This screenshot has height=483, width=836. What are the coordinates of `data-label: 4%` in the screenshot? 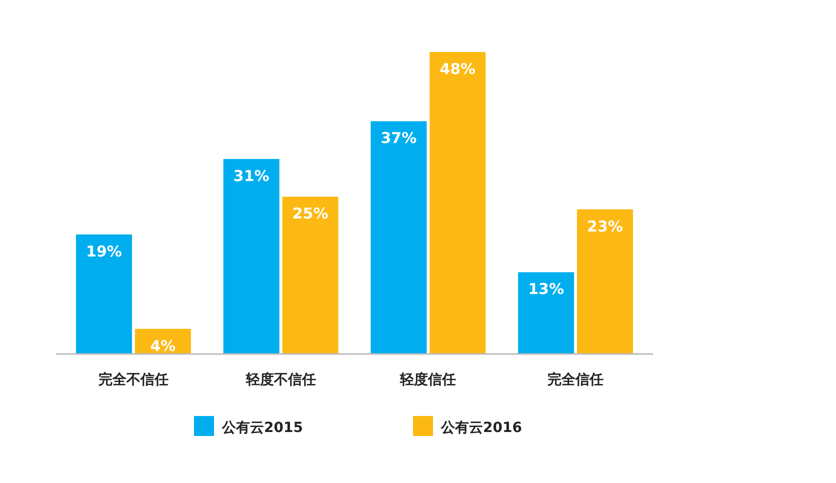 It's located at (163, 345).